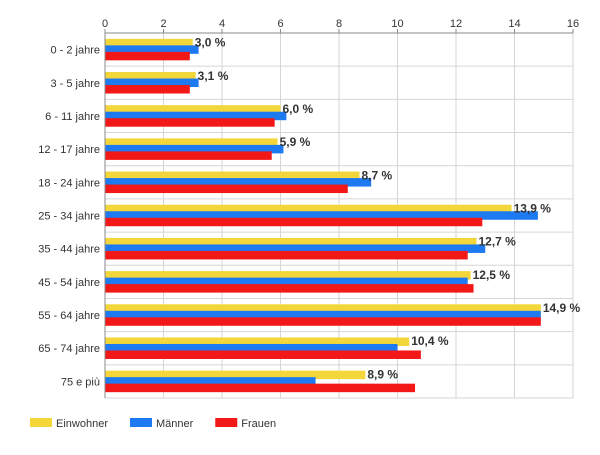  What do you see at coordinates (222, 24) in the screenshot?
I see `x-tick-label: 4` at bounding box center [222, 24].